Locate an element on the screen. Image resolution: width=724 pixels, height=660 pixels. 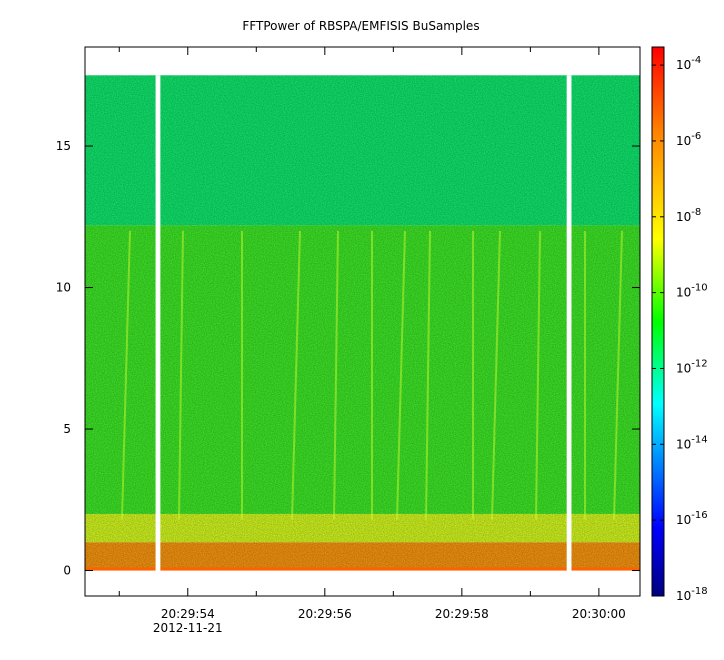
colorbar-gradient is located at coordinates (658, 321).